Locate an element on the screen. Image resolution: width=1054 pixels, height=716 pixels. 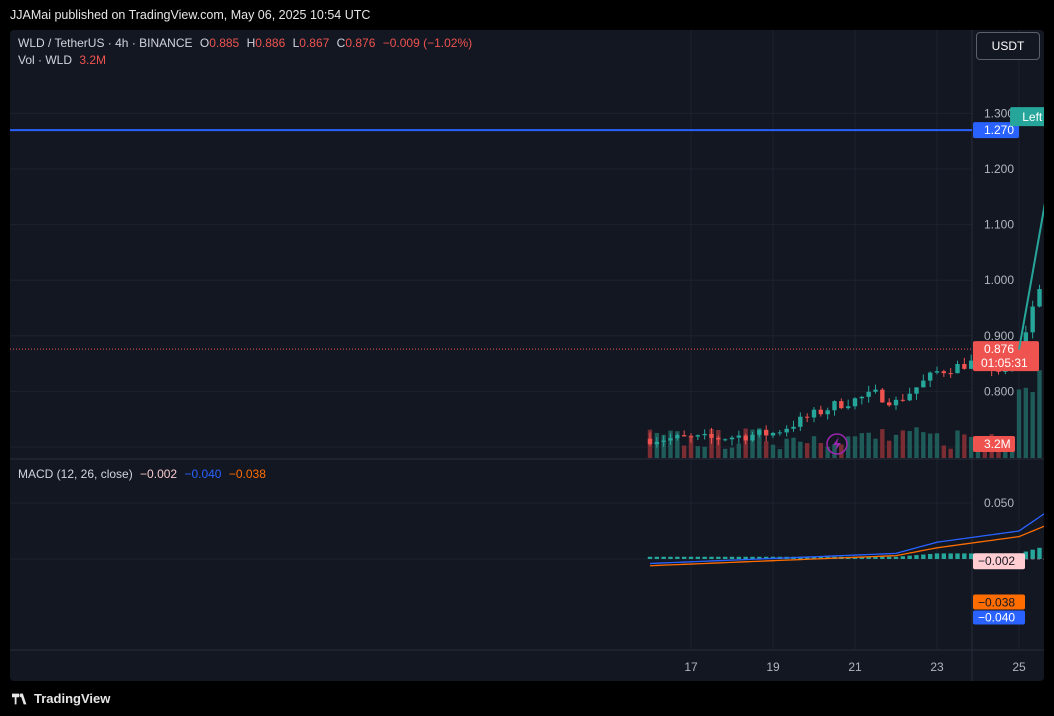
ohlc-open: O0.885 is located at coordinates (219, 43).